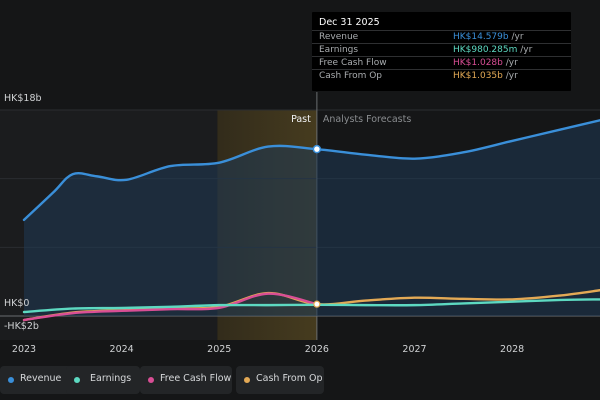  Describe the element at coordinates (317, 349) in the screenshot. I see `x-tick-label: 2026` at that location.